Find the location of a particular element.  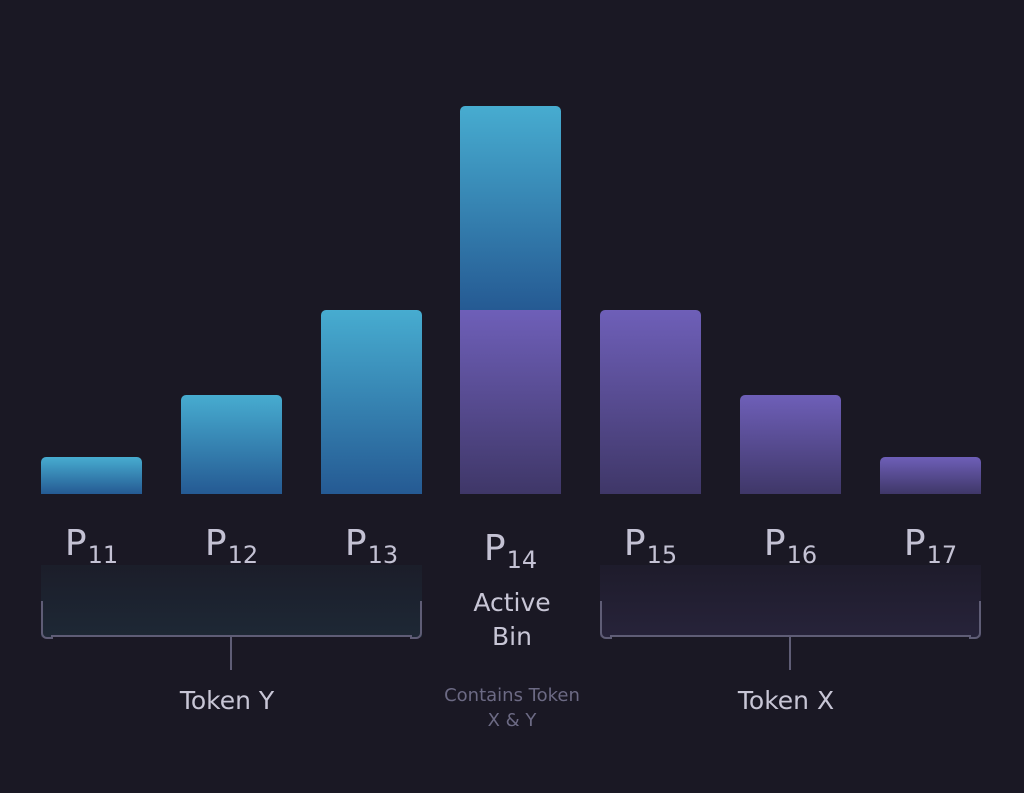

price-index: 13 is located at coordinates (383, 555).